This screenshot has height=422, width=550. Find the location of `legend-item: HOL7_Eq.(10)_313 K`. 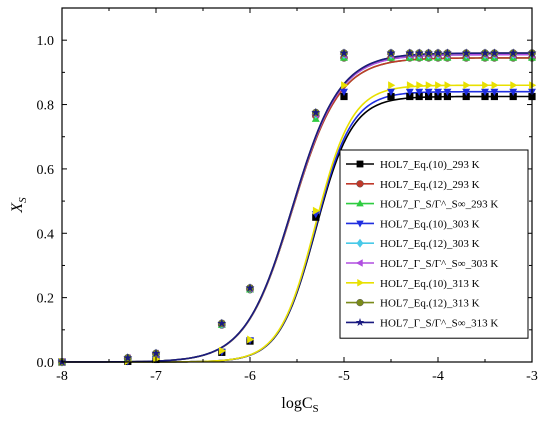

legend-item: HOL7_Eq.(10)_313 K is located at coordinates (413, 284).